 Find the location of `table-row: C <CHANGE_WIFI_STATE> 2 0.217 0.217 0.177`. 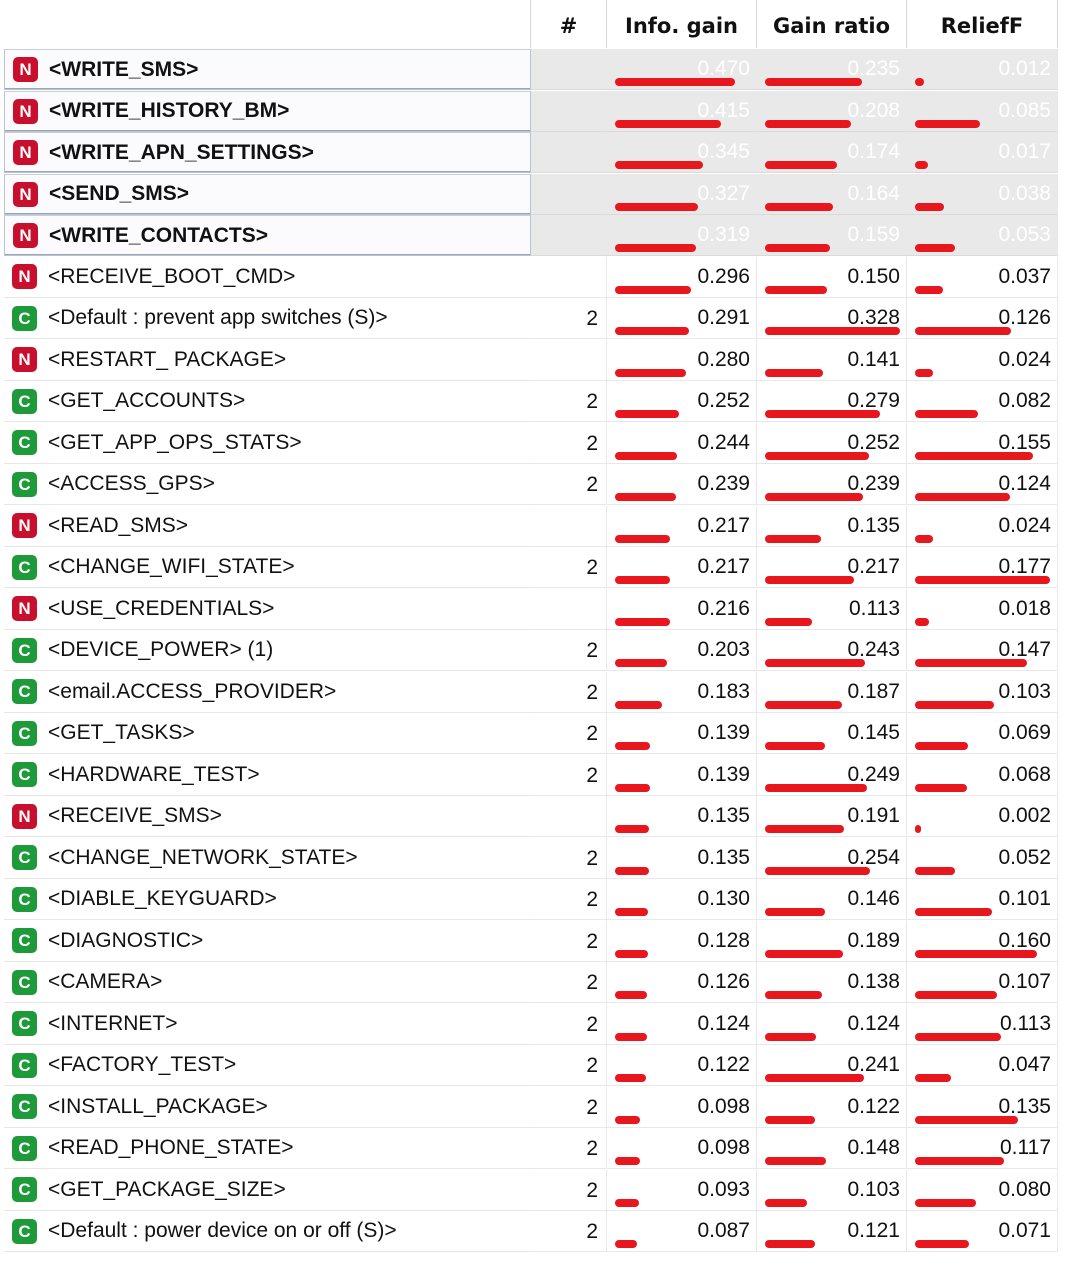

table-row: C <CHANGE_WIFI_STATE> 2 0.217 0.217 0.177 is located at coordinates (533, 567).